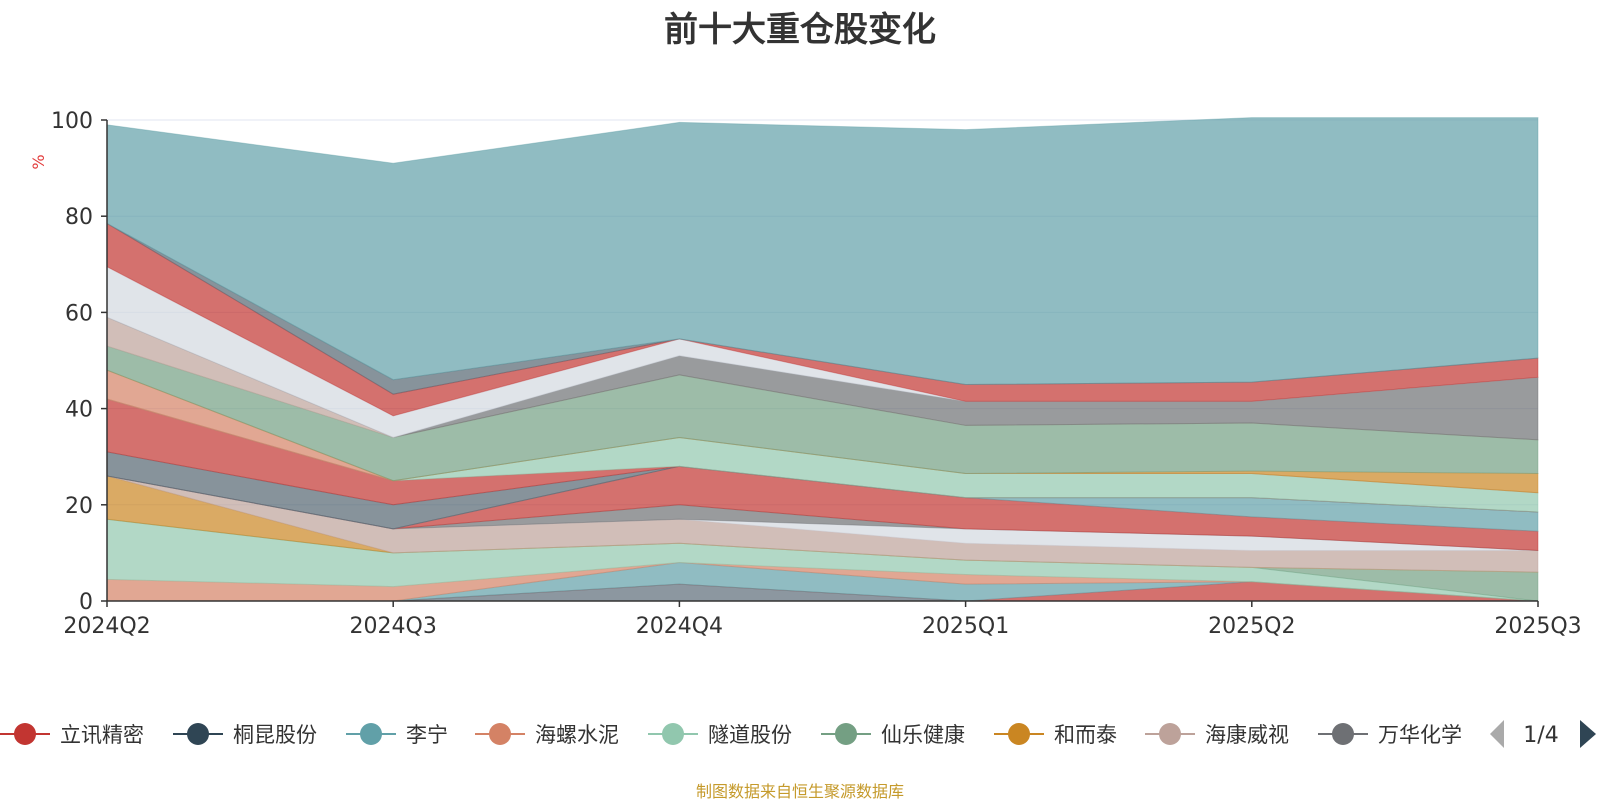 This screenshot has height=802, width=1600. I want to click on y-axis-unit-label: %, so click(38, 161).